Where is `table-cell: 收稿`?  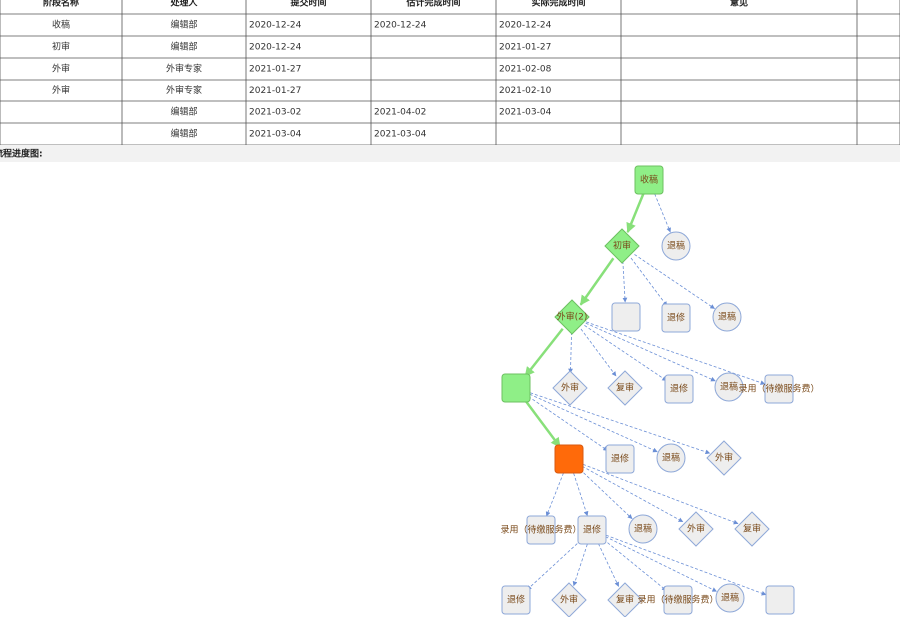
table-cell: 收稿 is located at coordinates (61, 25).